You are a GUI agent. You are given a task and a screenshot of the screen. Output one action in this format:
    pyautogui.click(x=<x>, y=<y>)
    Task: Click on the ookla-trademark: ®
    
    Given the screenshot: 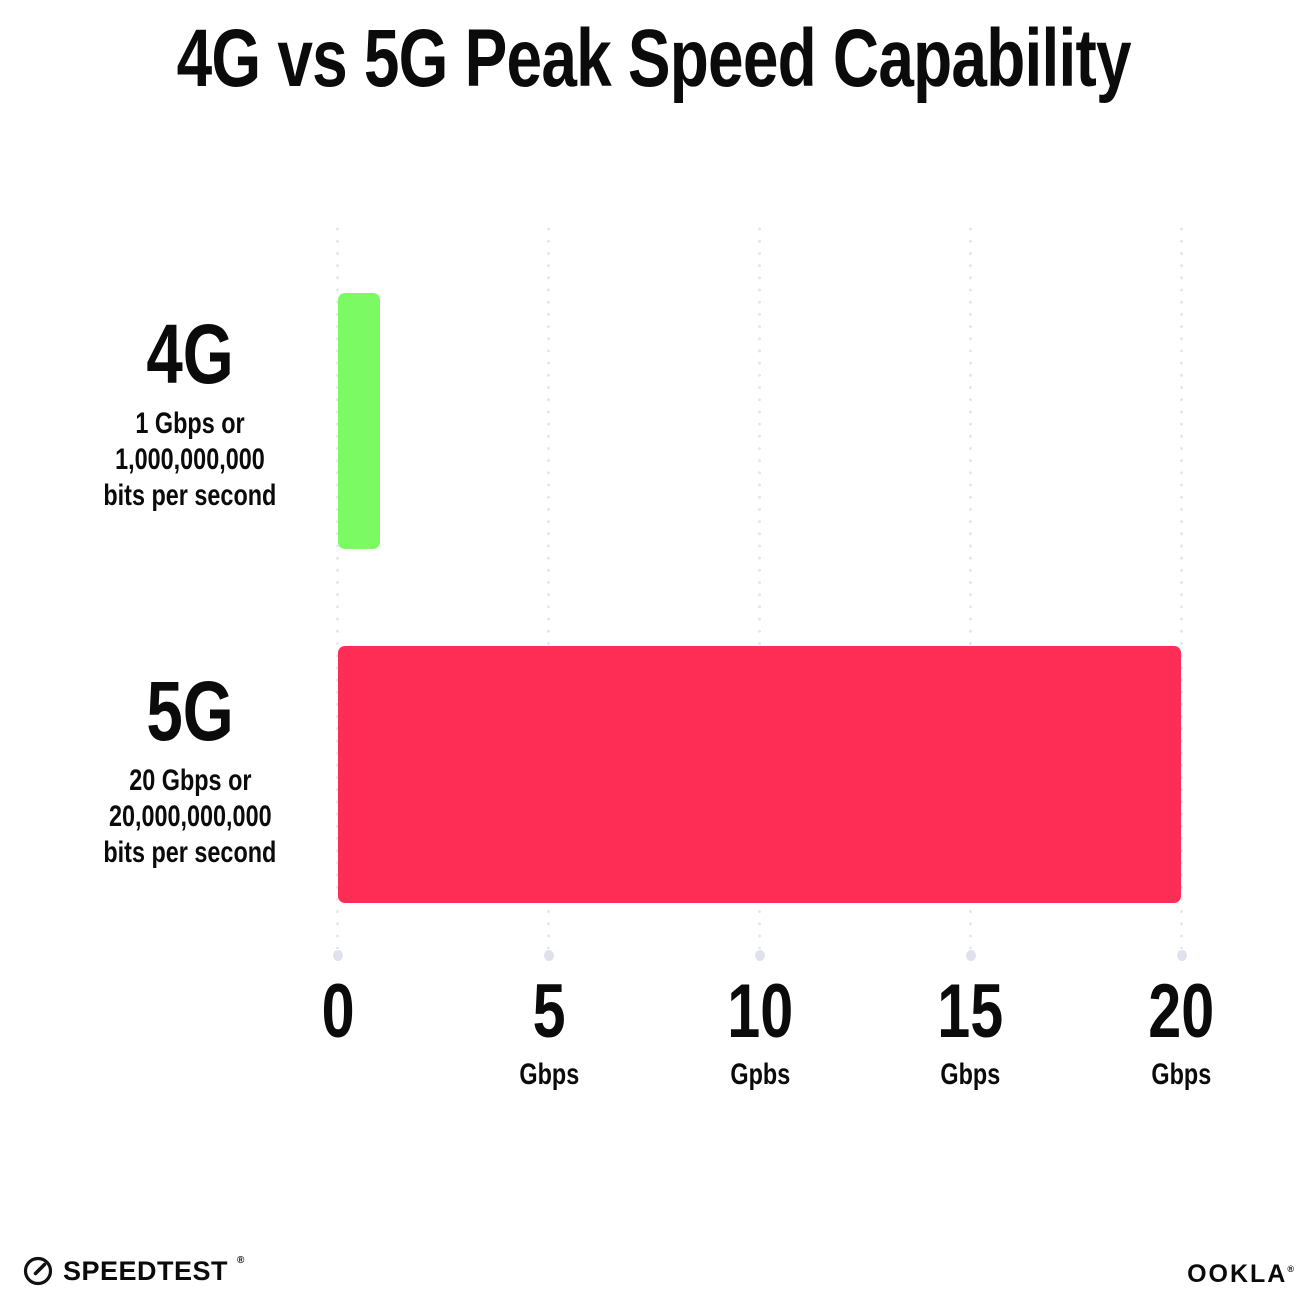 What is the action you would take?
    pyautogui.click(x=1290, y=1269)
    